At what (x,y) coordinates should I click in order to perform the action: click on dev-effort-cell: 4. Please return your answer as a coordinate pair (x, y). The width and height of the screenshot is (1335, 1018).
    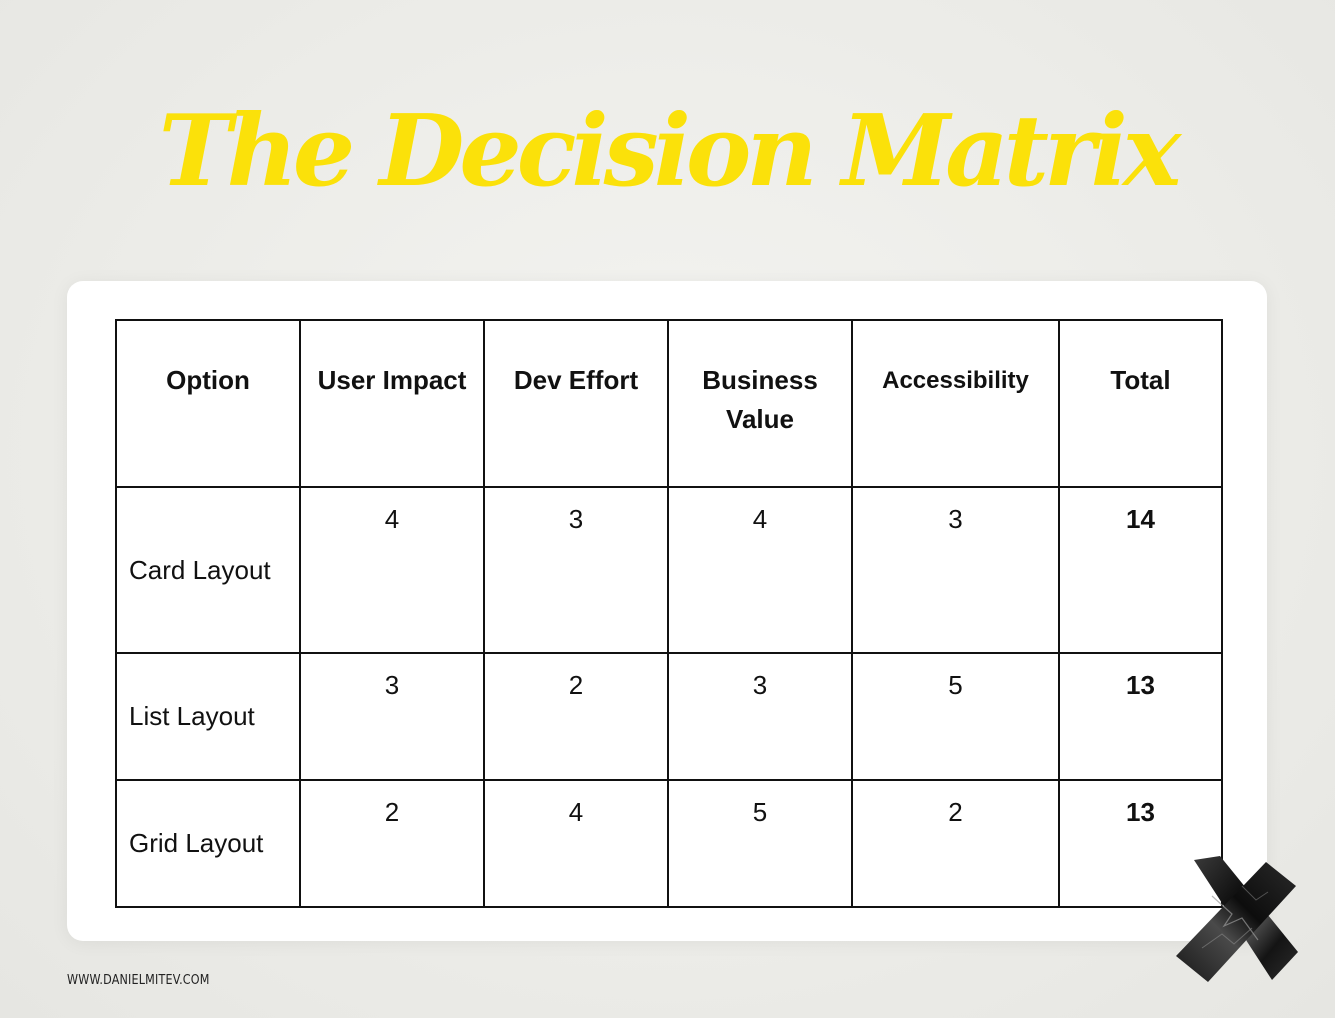
    Looking at the image, I should click on (576, 843).